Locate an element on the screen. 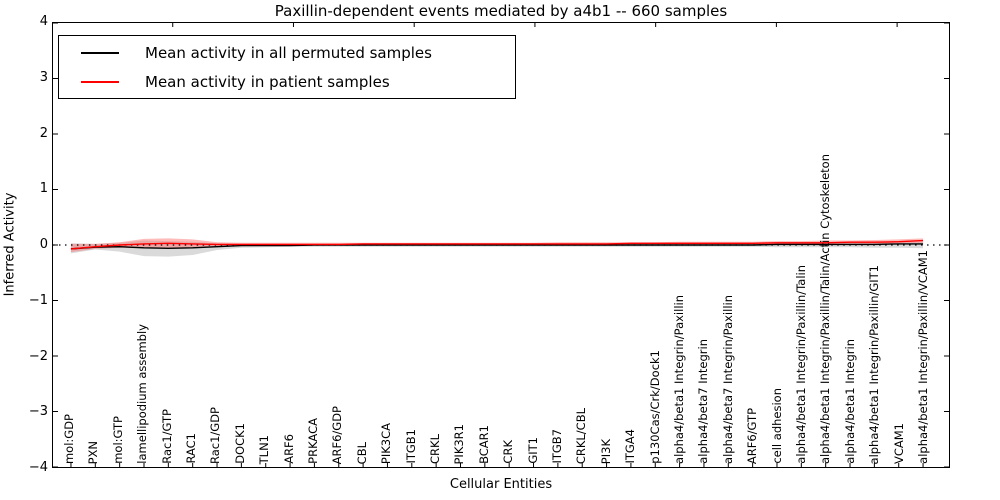  x-tick-label: CBL is located at coordinates (361, 452).